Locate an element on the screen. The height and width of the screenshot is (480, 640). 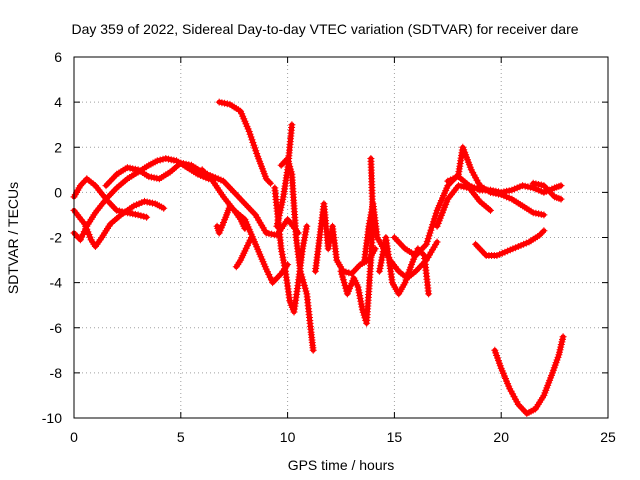
x-tick-label: 25 is located at coordinates (608, 437).